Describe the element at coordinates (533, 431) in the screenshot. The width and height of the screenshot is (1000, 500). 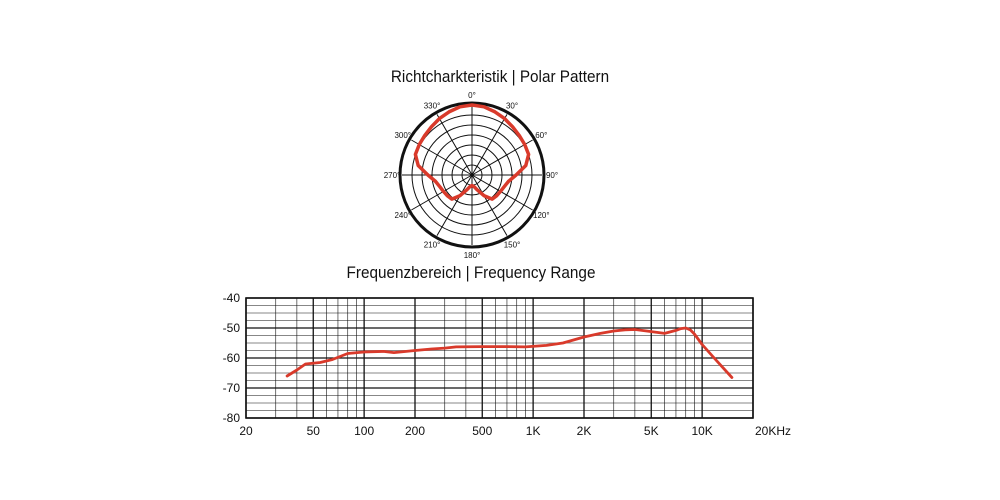
I see `freq-x-tick-label: 1K` at that location.